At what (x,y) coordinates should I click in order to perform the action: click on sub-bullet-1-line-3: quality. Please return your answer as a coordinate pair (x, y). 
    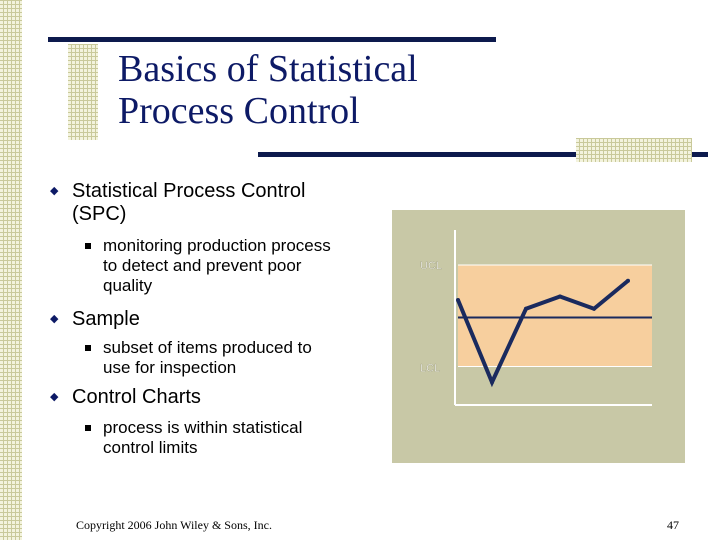
    Looking at the image, I should click on (128, 285).